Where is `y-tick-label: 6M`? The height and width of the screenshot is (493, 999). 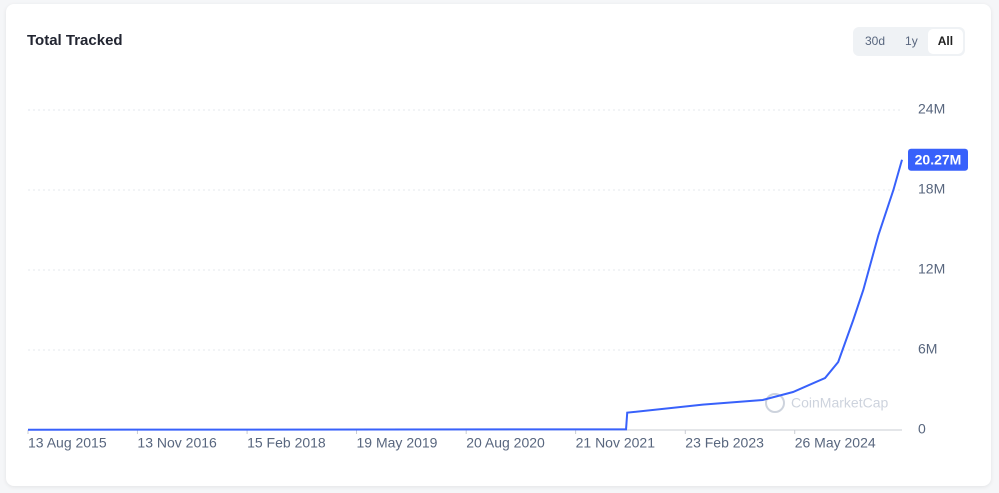
y-tick-label: 6M is located at coordinates (927, 349).